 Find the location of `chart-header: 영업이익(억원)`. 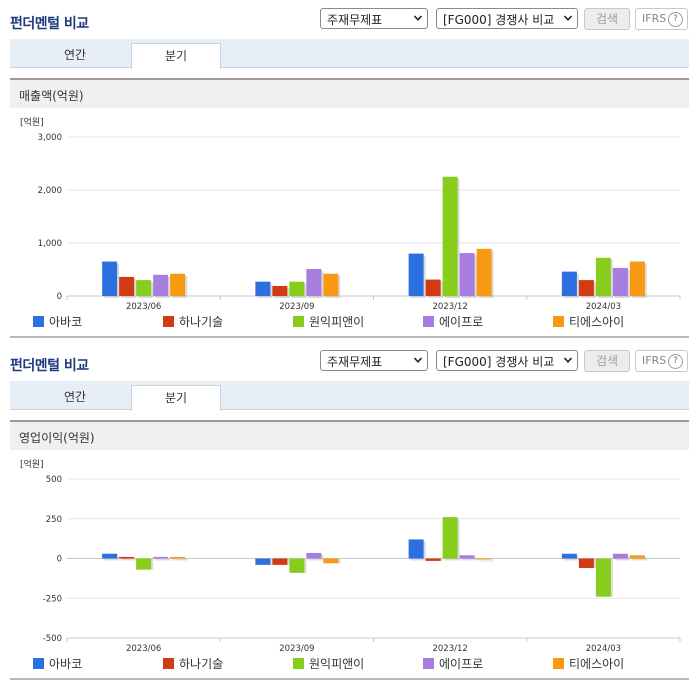

chart-header: 영업이익(억원) is located at coordinates (349, 435).